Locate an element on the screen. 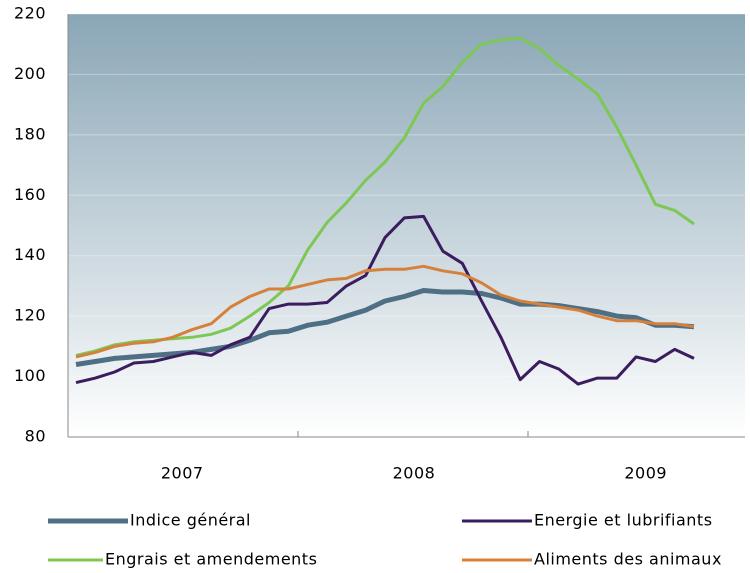  y-tick-label: 220 is located at coordinates (30, 13).